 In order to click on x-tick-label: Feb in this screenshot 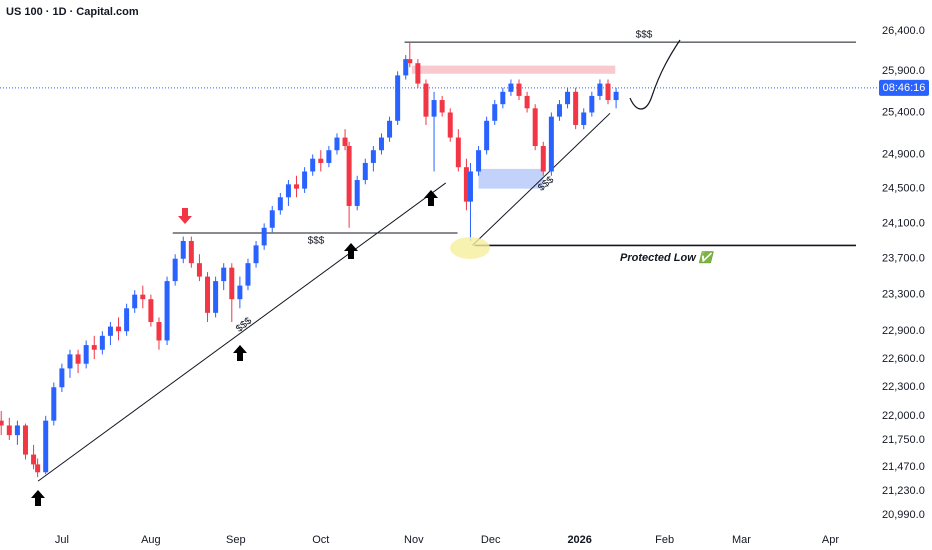, I will do `click(664, 540)`.